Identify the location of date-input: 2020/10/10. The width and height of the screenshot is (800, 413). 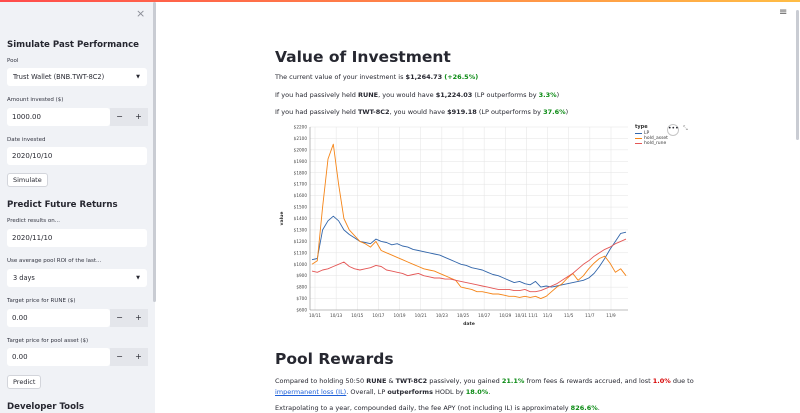
(77, 156).